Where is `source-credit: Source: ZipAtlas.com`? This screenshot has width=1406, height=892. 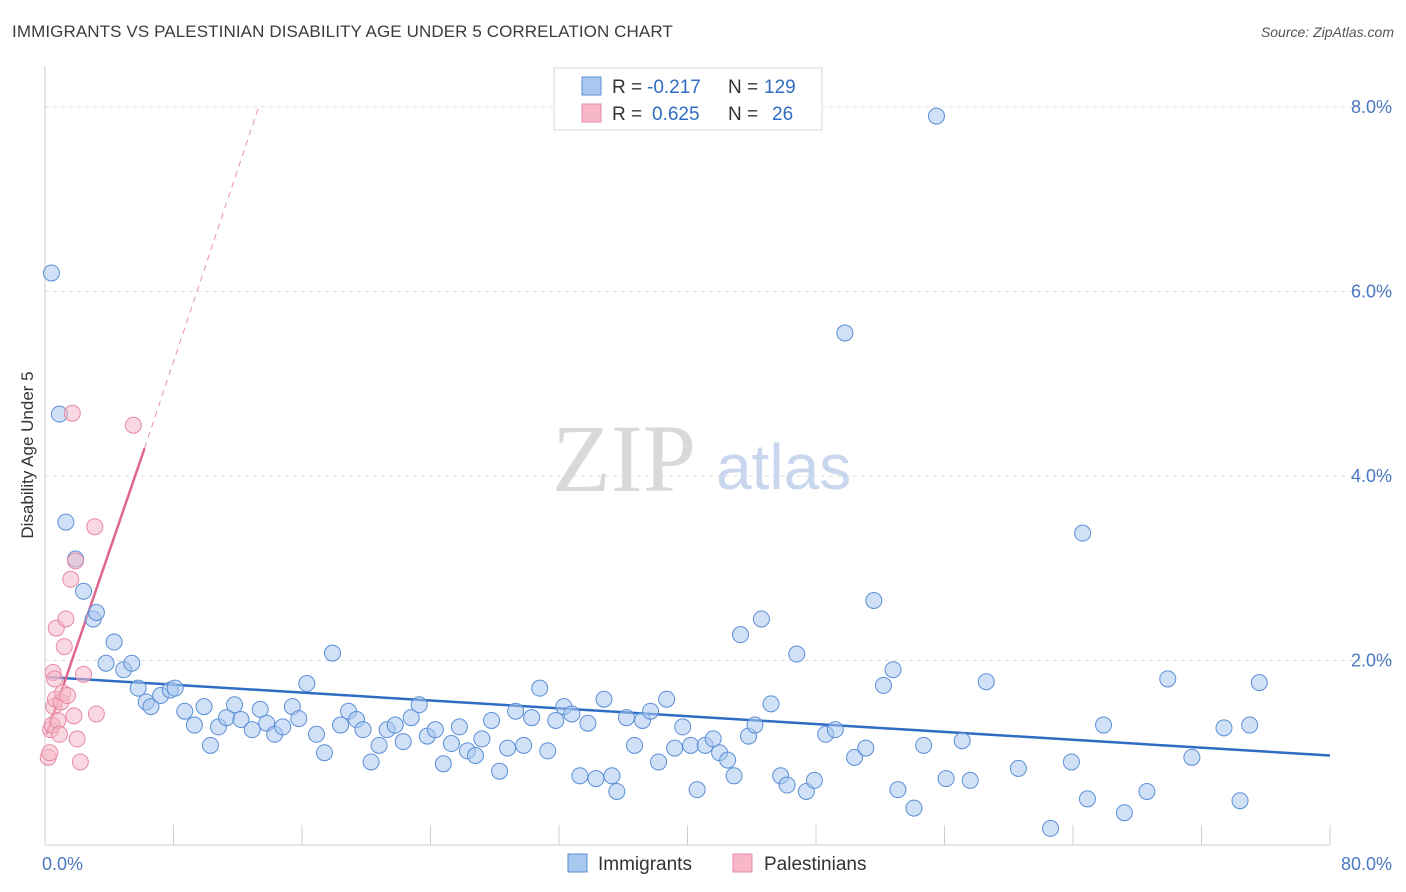
source-credit: Source: ZipAtlas.com is located at coordinates (1327, 32).